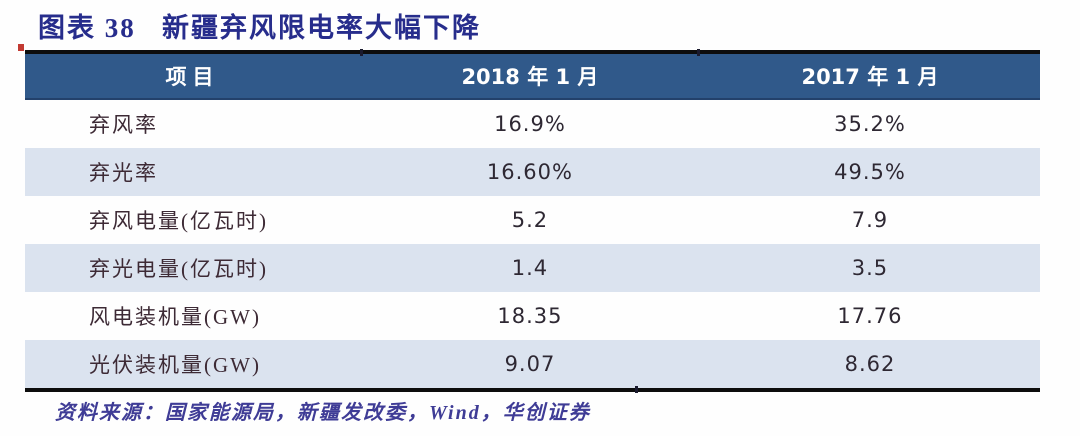 The height and width of the screenshot is (436, 1080). Describe the element at coordinates (178, 221) in the screenshot. I see `row-label: 弃风电量(亿瓦时)` at that location.